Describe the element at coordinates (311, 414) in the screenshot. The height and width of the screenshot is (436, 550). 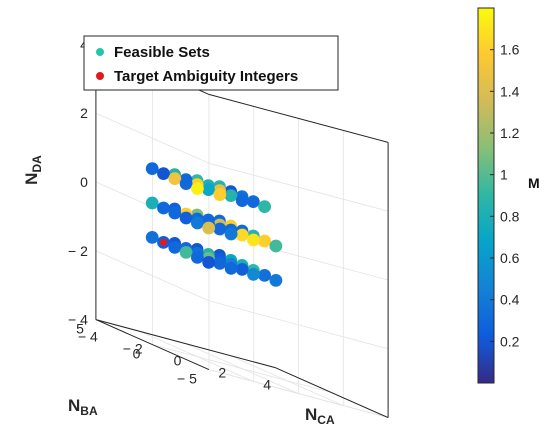
I see `x-axis-label-main: N` at that location.